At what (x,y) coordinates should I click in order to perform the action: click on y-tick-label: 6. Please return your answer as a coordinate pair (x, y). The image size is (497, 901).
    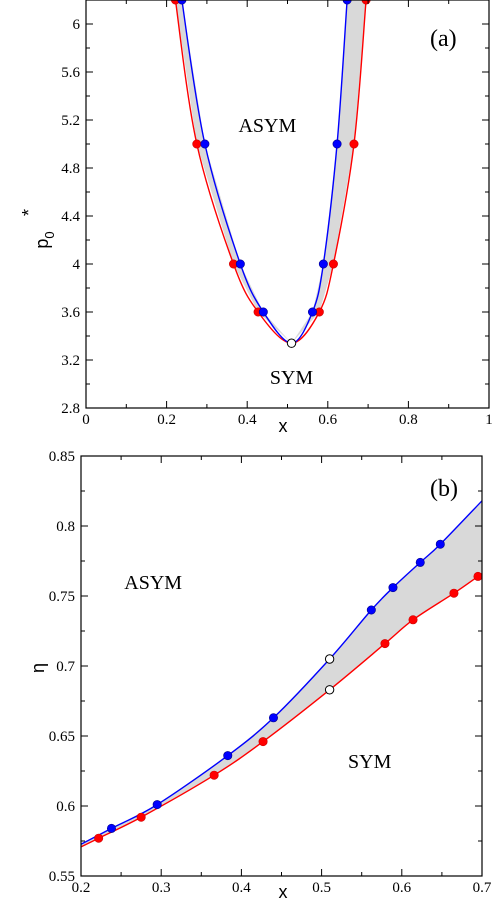
    Looking at the image, I should click on (77, 25).